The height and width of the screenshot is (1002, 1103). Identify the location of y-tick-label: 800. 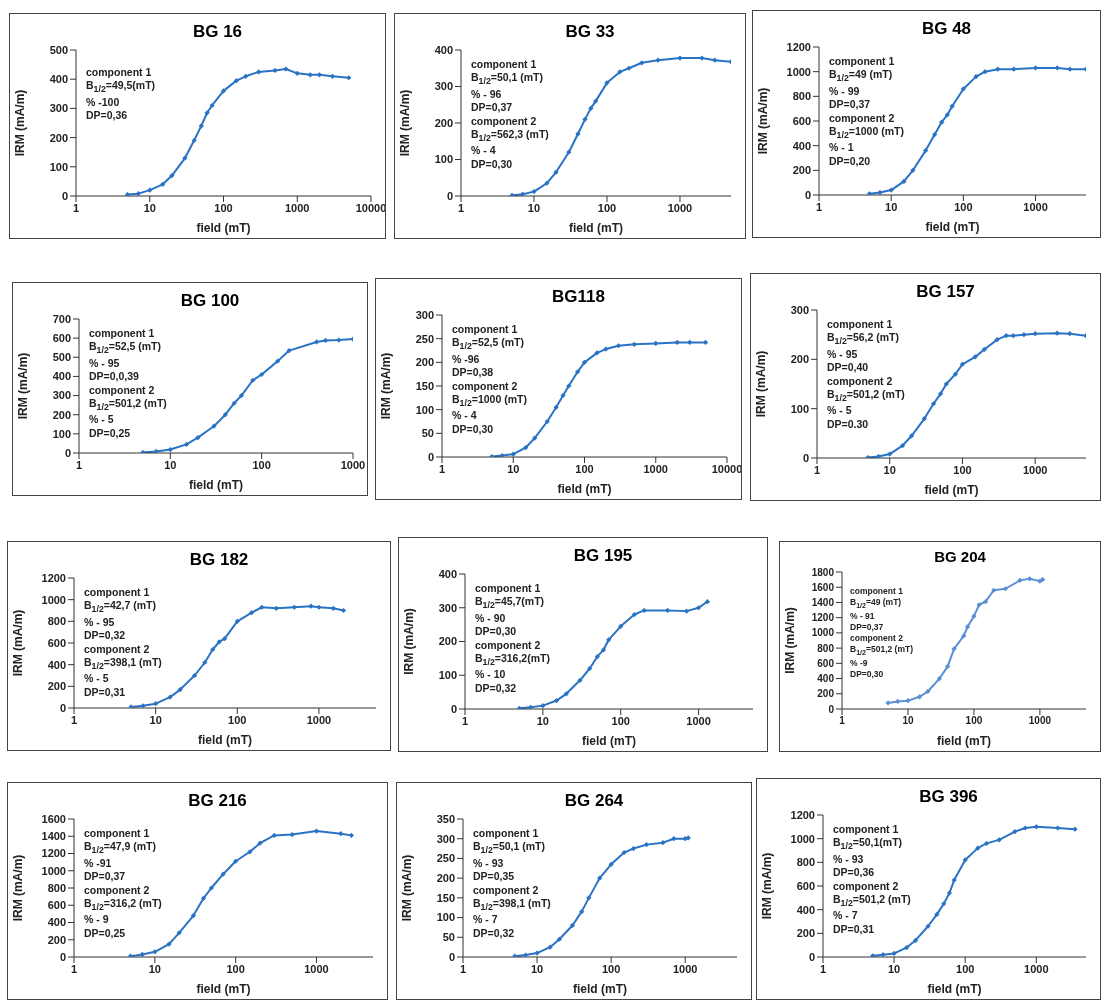
(801, 96).